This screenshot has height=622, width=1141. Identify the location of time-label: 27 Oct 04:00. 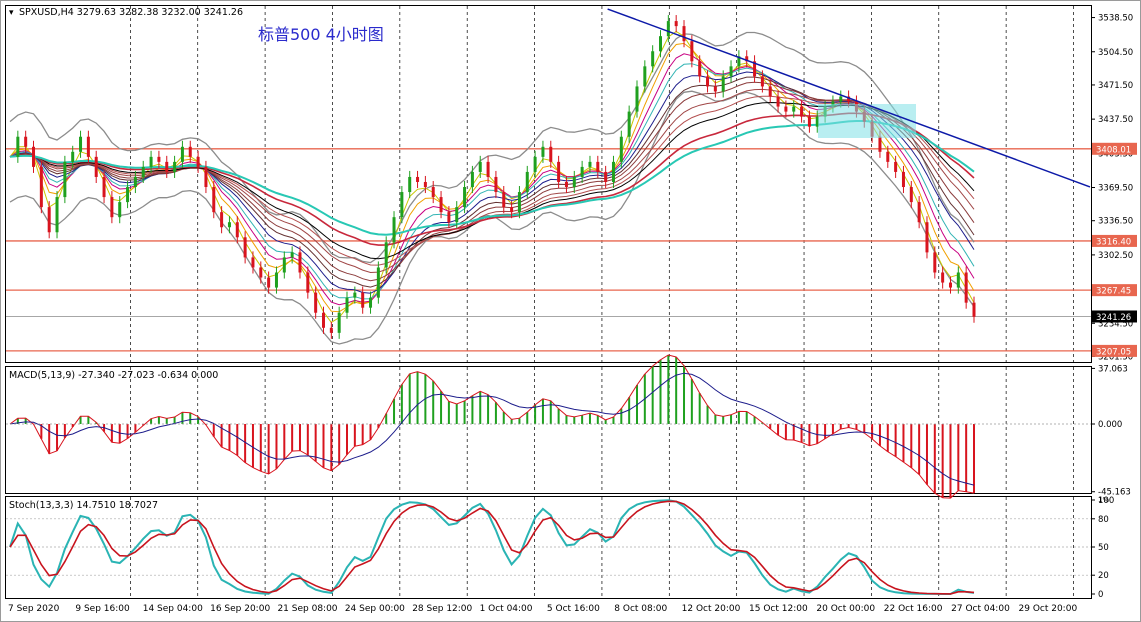
(980, 609).